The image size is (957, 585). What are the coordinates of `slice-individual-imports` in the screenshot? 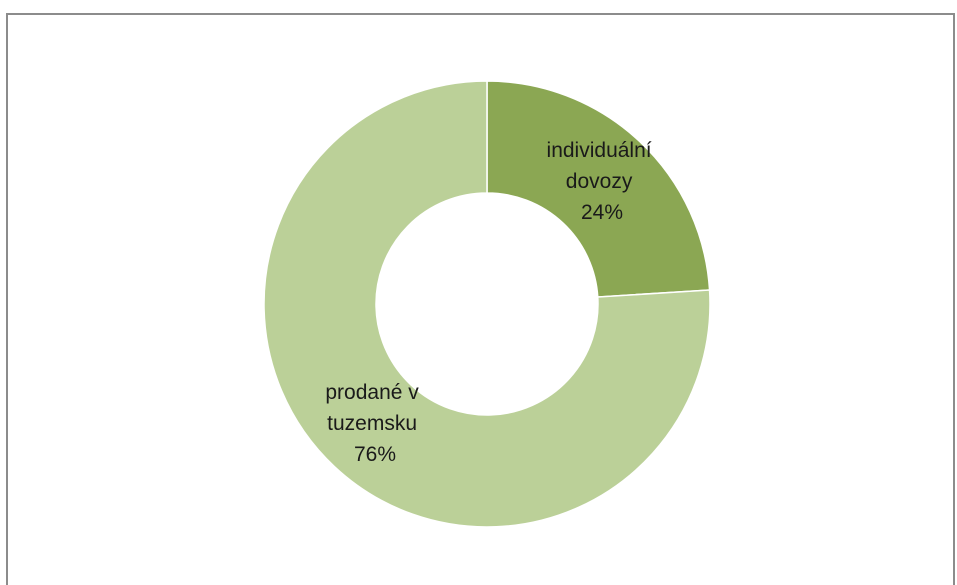 It's located at (598, 189).